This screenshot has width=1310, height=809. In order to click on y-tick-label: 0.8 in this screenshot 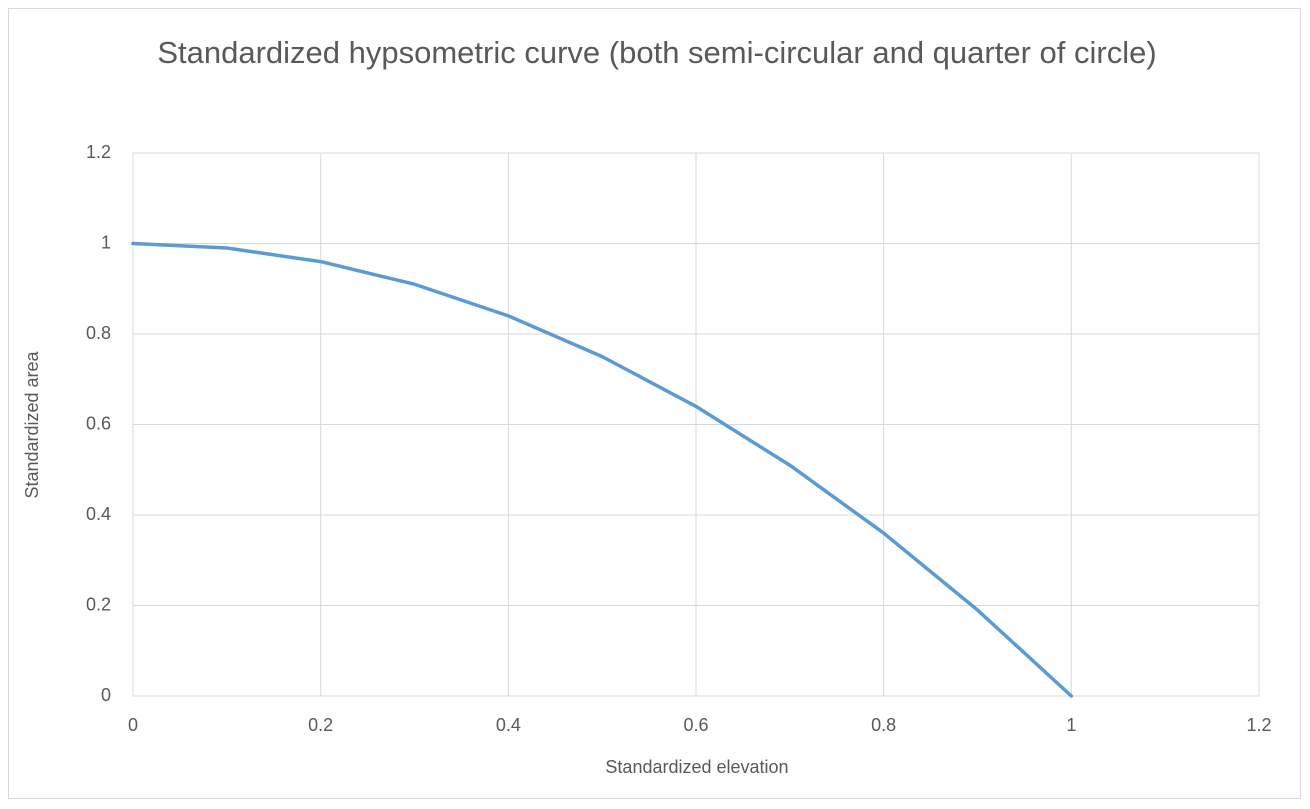, I will do `click(98, 333)`.